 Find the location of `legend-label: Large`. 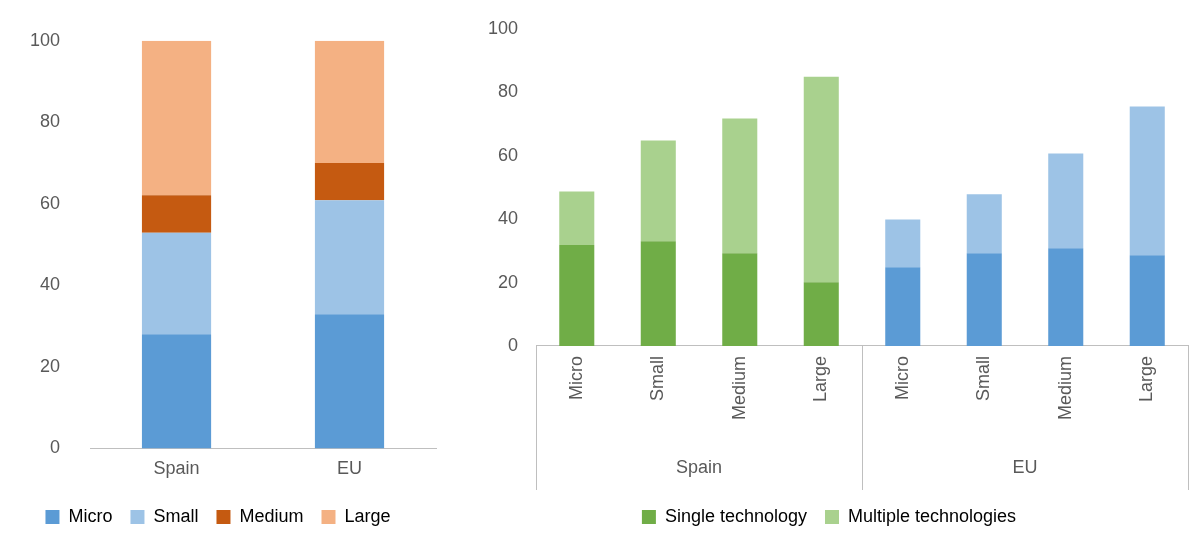

legend-label: Large is located at coordinates (367, 515).